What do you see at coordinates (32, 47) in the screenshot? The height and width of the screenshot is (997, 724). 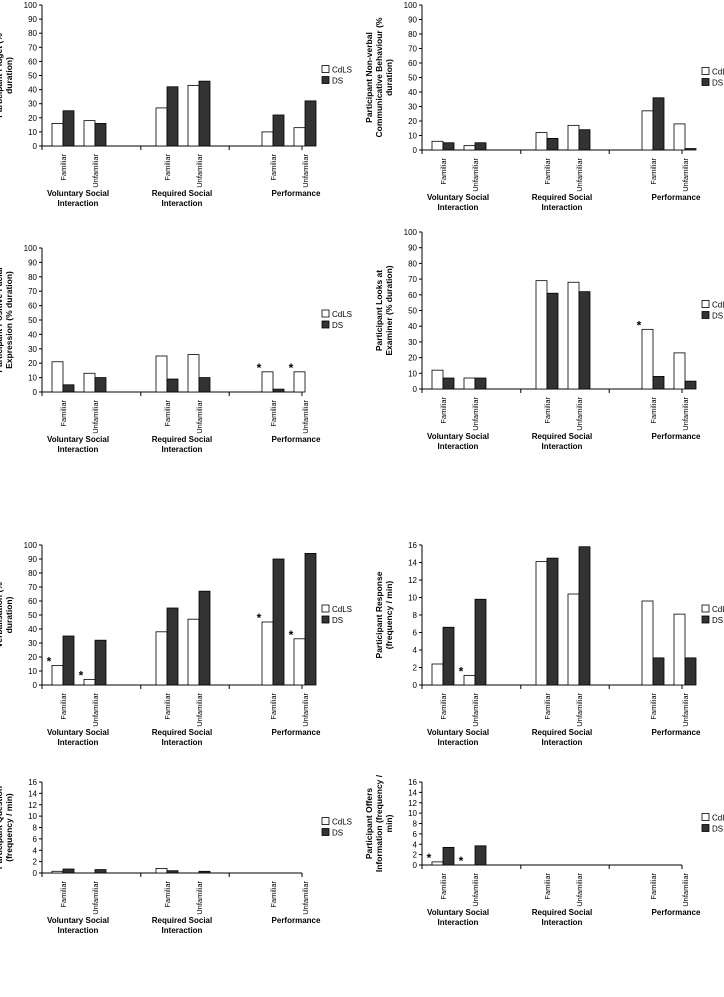 I see `y-tick-label: 70` at bounding box center [32, 47].